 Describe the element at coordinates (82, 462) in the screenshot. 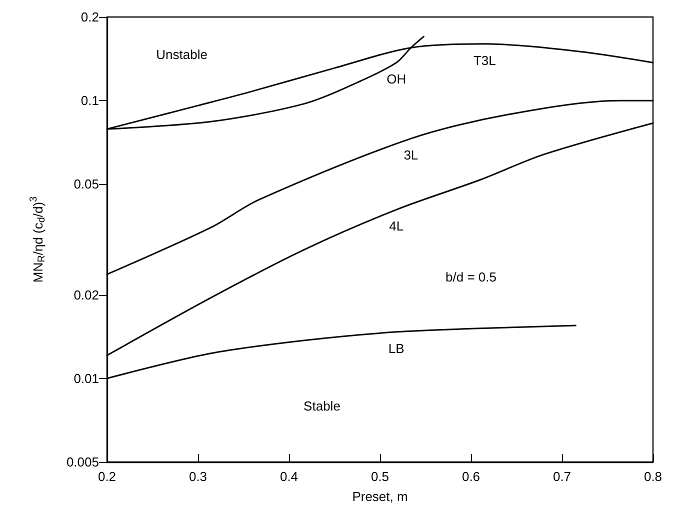

I see `y-tick-label: 0.005` at that location.